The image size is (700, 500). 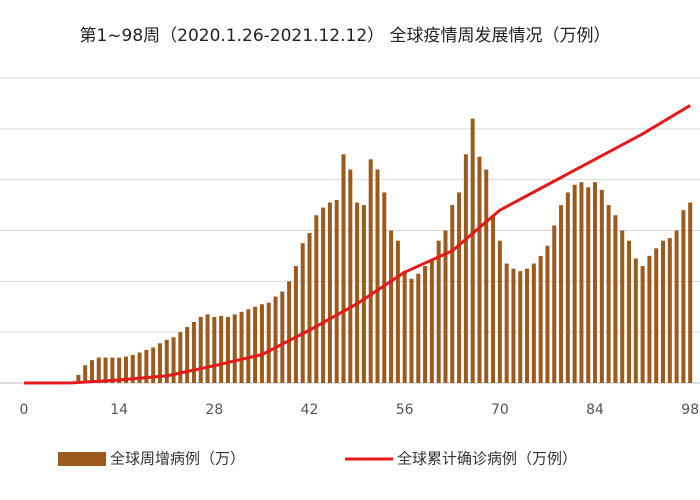 I want to click on legend-label: 全球累计确诊病例（万例）, so click(x=487, y=459).